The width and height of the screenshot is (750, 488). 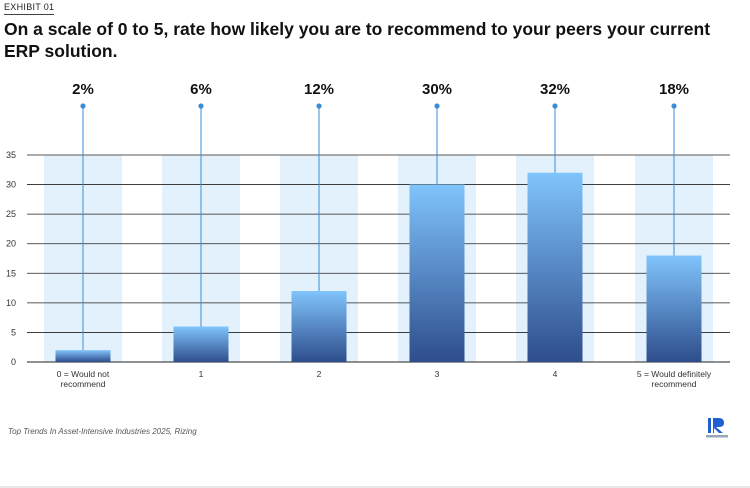 What do you see at coordinates (674, 89) in the screenshot?
I see `data-label: 18%` at bounding box center [674, 89].